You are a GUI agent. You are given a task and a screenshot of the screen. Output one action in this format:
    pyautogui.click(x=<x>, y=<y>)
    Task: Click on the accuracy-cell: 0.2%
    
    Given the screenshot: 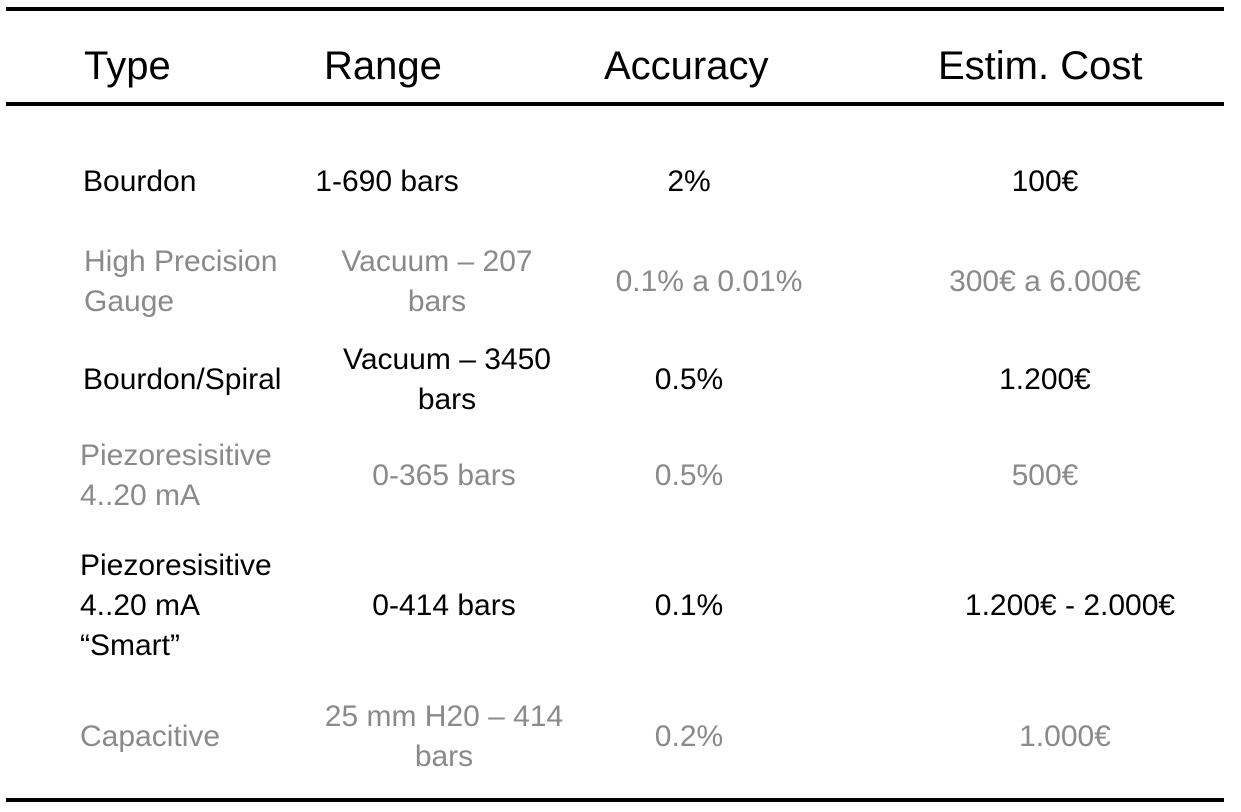 What is the action you would take?
    pyautogui.click(x=689, y=736)
    